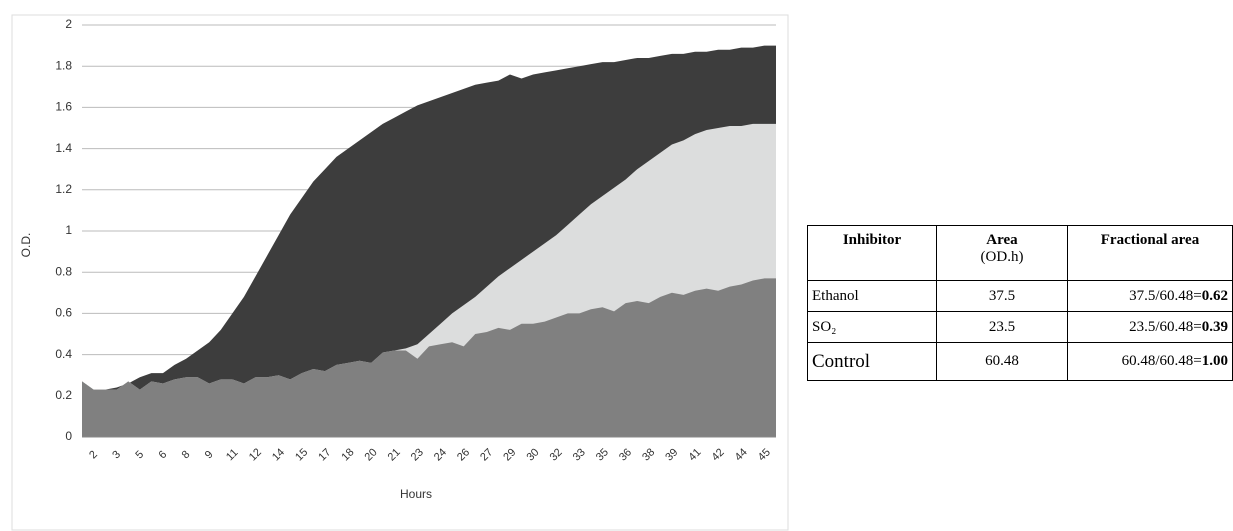 This screenshot has width=1233, height=531. I want to click on x-tick-label: 8, so click(186, 455).